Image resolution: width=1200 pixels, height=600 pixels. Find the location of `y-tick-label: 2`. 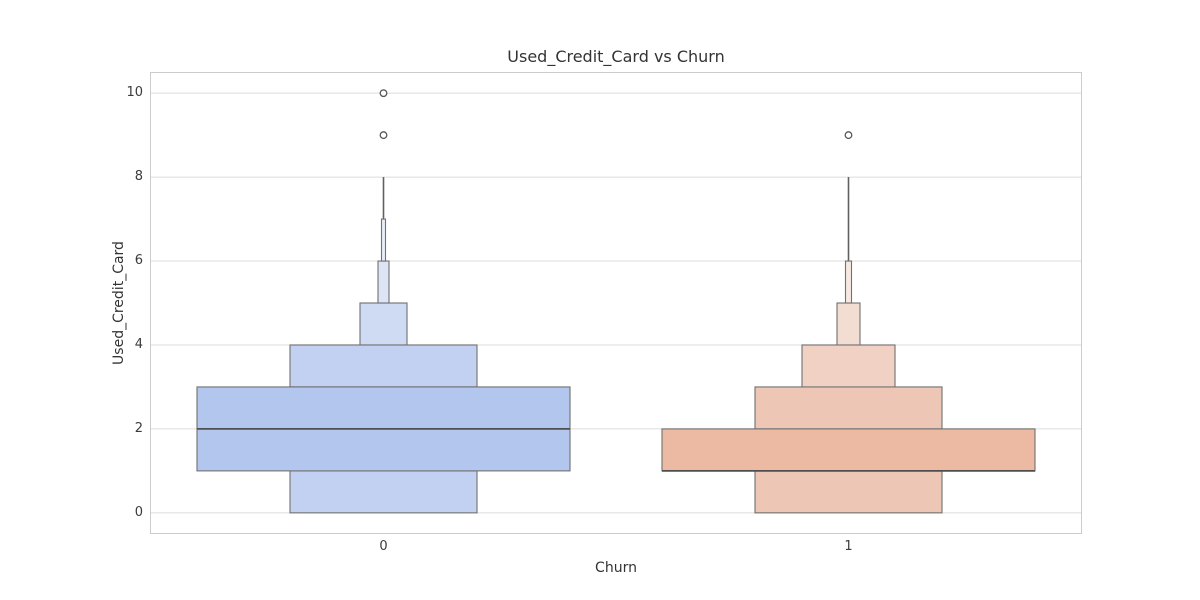

y-tick-label: 2 is located at coordinates (138, 428).